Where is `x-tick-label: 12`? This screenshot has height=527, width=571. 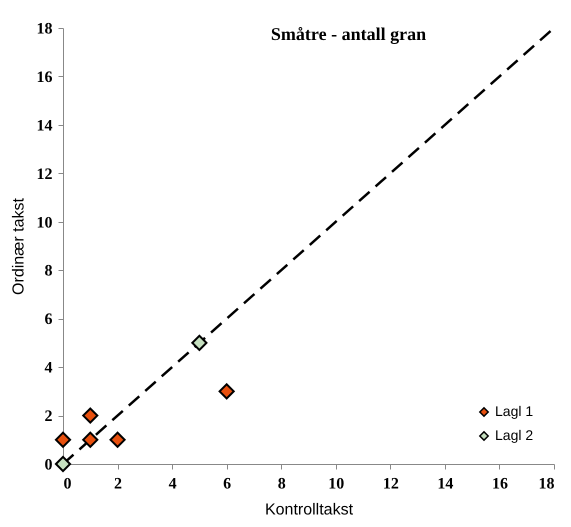
x-tick-label: 12 is located at coordinates (390, 484).